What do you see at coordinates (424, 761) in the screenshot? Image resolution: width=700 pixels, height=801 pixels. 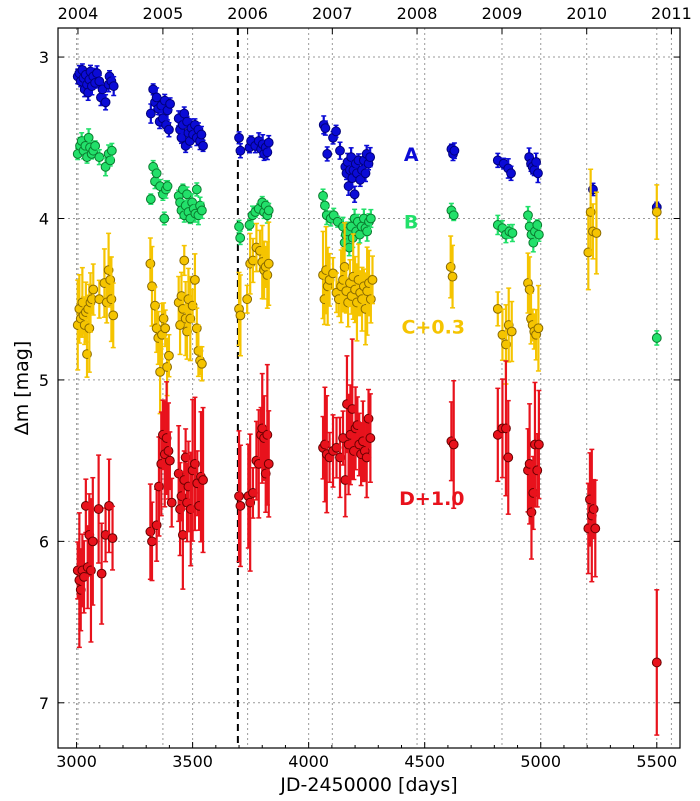 I see `x-tick-label: 4500` at bounding box center [424, 761].